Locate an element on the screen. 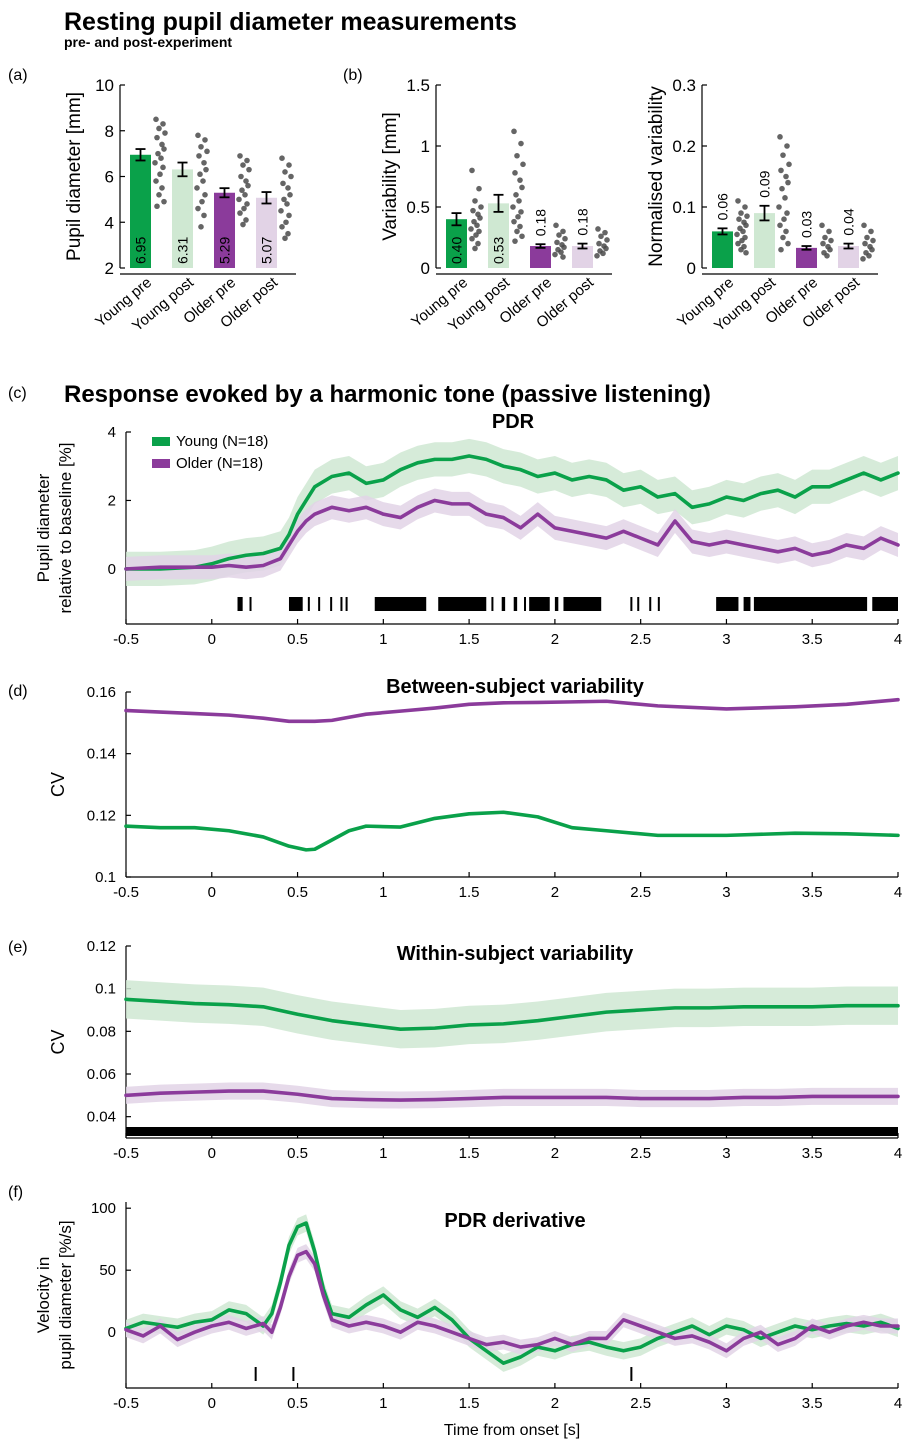 The image size is (904, 1448). x-tick-label: 2 is located at coordinates (555, 1403).